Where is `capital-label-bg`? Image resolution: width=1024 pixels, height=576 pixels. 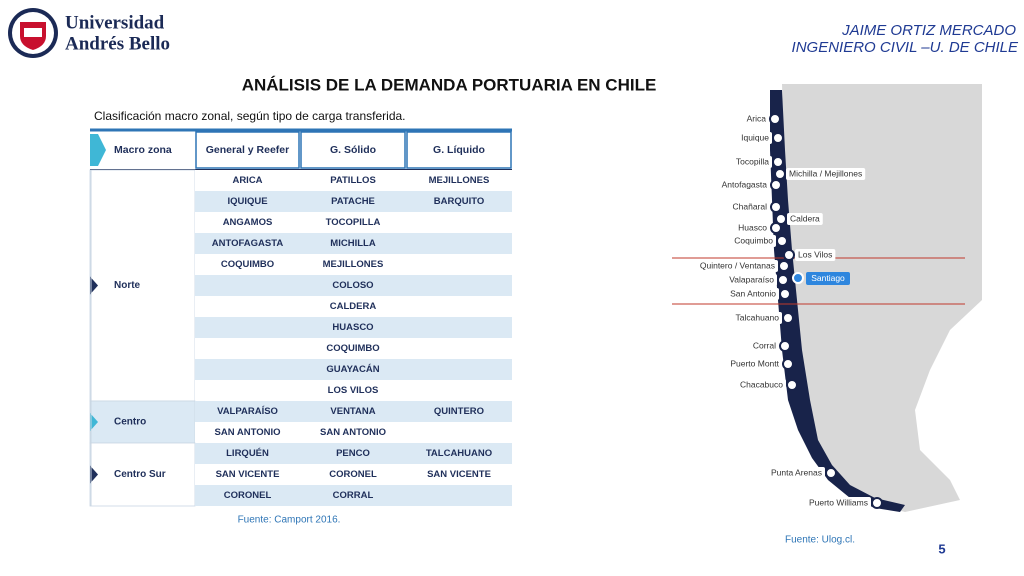 capital-label-bg is located at coordinates (828, 278).